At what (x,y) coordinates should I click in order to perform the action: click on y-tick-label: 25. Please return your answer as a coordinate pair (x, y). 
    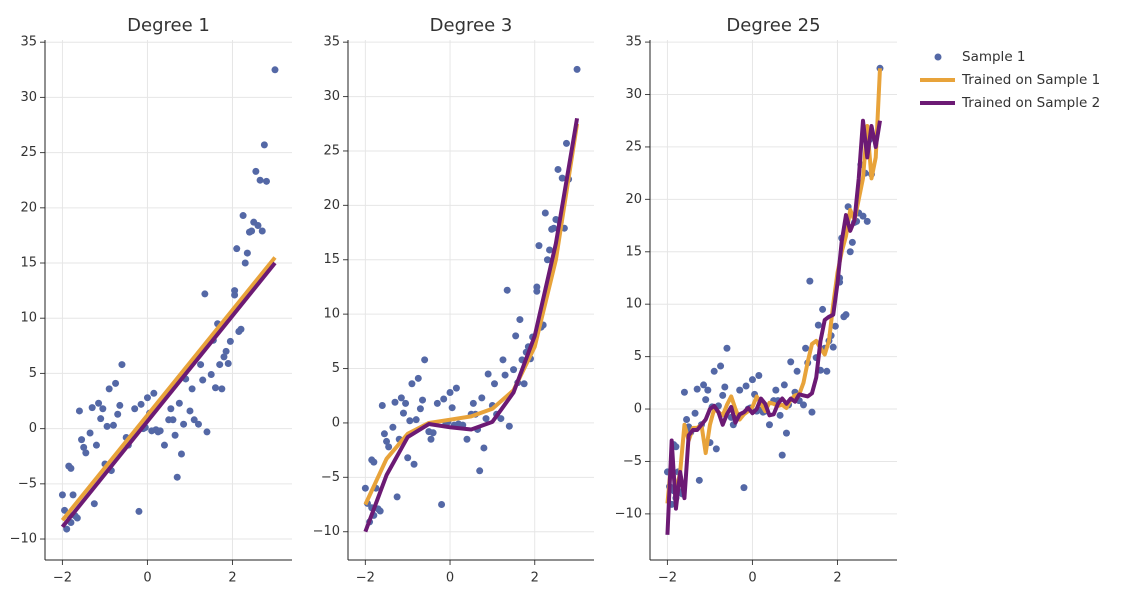
    Looking at the image, I should click on (28, 152).